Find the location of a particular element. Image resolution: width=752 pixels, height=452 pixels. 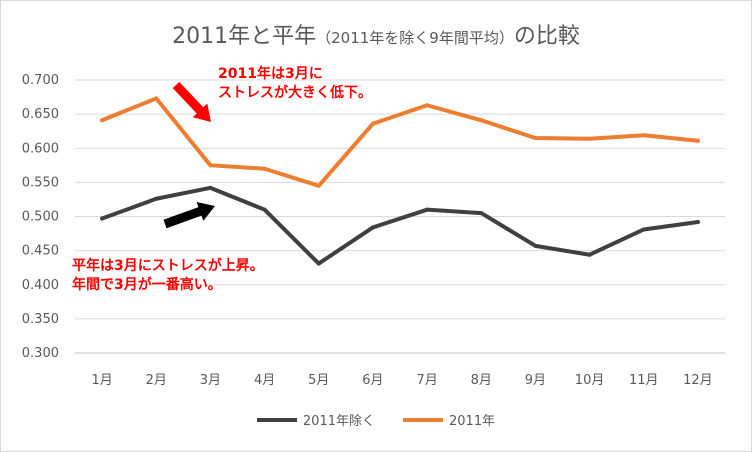

x-tick-label: 5月 is located at coordinates (318, 380).